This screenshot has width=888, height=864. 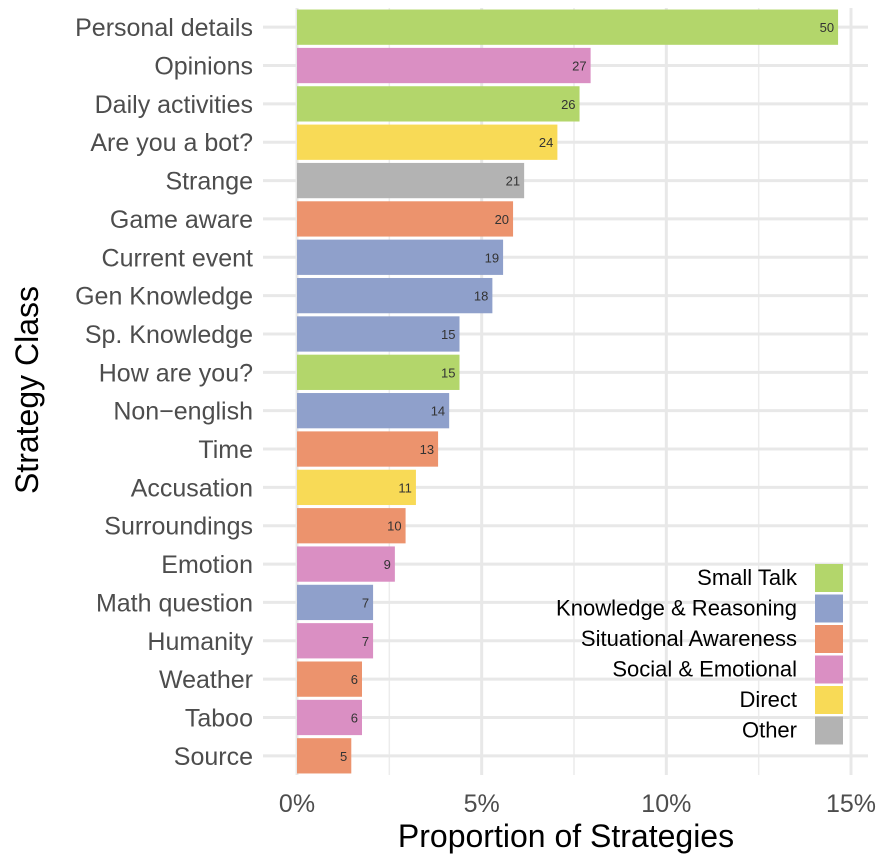 What do you see at coordinates (395, 295) in the screenshot?
I see `bar-gen-knowledge` at bounding box center [395, 295].